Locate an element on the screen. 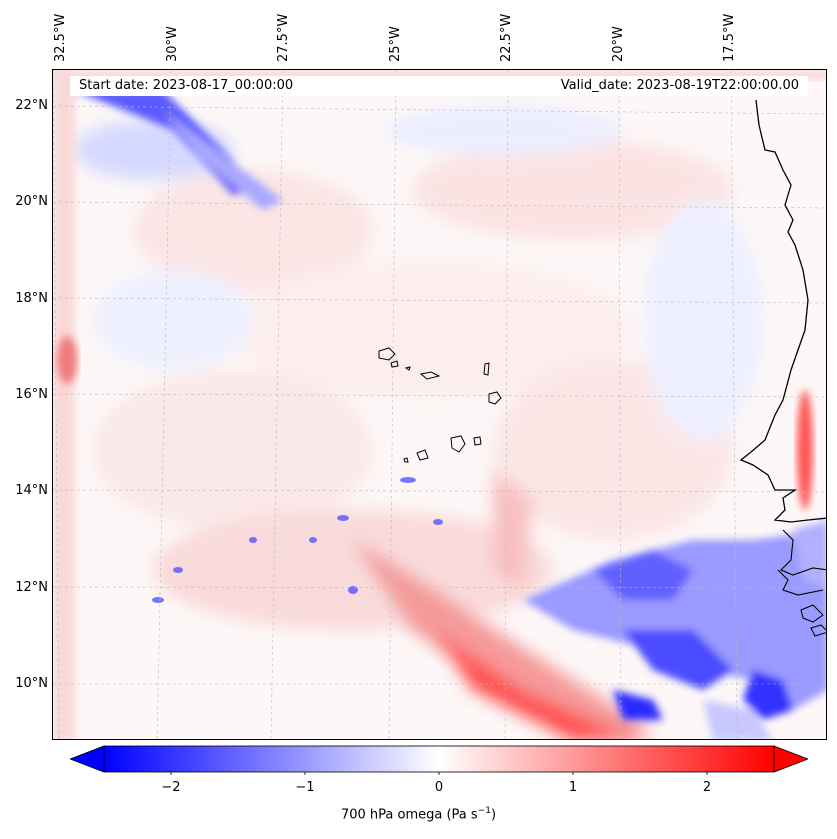  header-strip is located at coordinates (439, 86).